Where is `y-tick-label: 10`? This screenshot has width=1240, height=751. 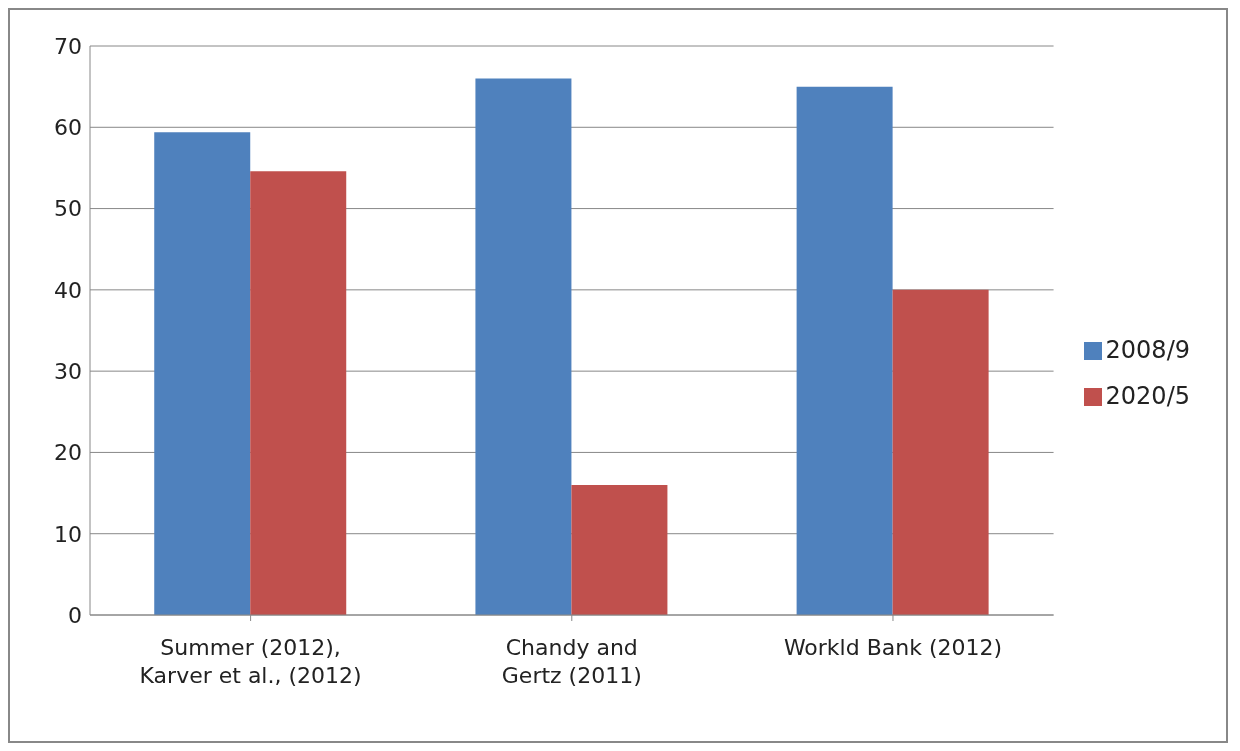
y-tick-label: 10 is located at coordinates (68, 534).